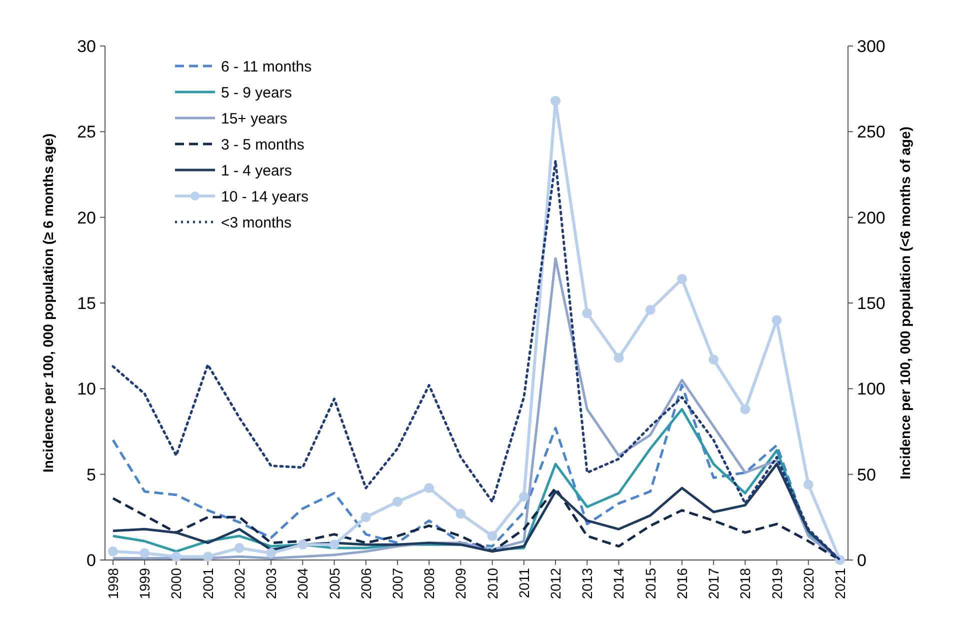  What do you see at coordinates (429, 584) in the screenshot?
I see `x-tick-label: 2008` at bounding box center [429, 584].